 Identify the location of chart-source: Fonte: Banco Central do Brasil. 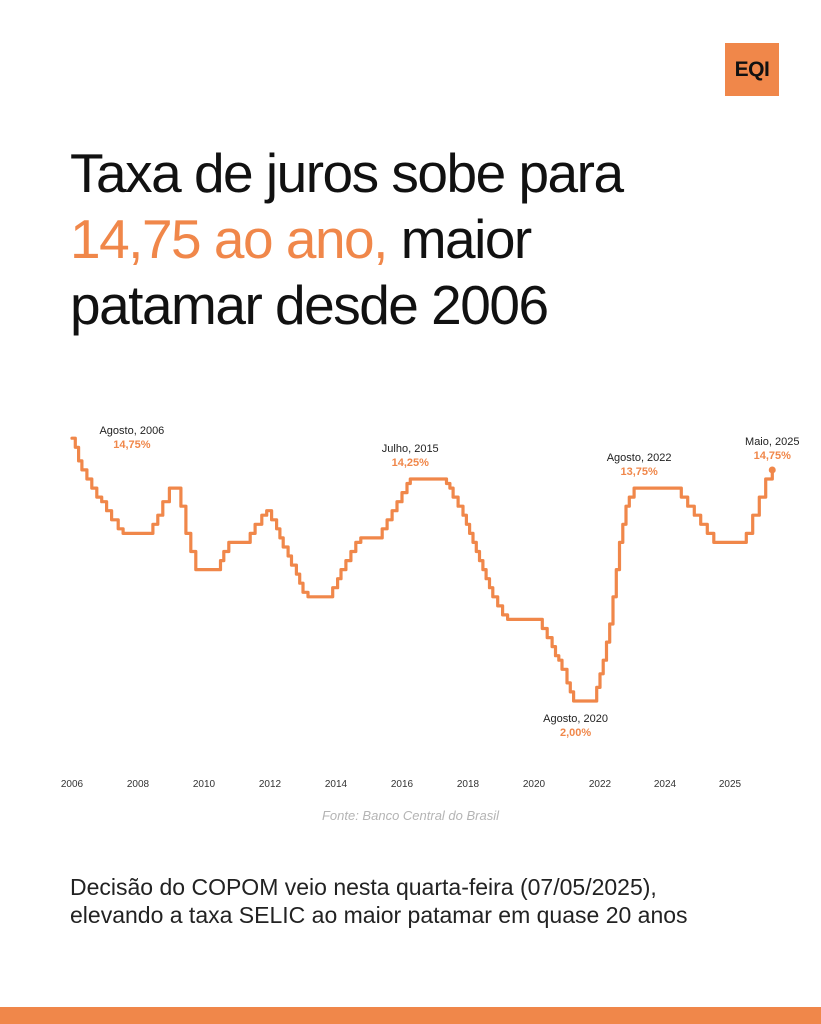
(410, 815).